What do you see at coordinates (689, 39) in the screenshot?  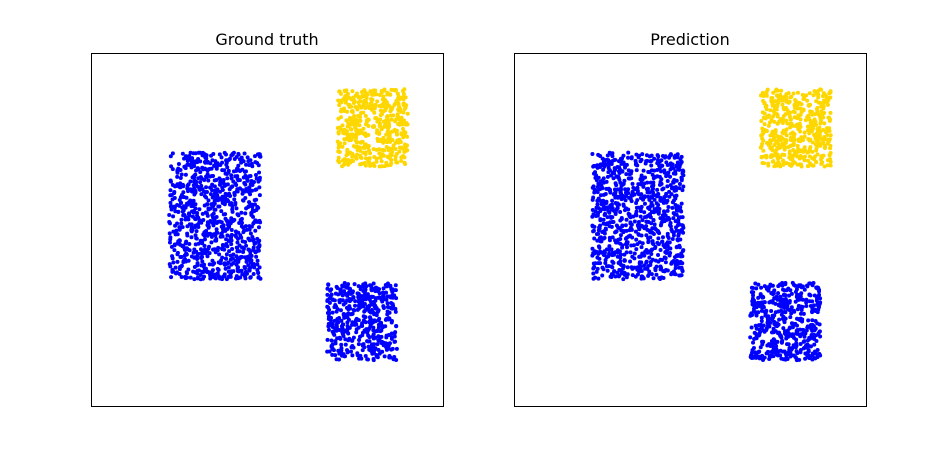 I see `subplot-title: Prediction` at bounding box center [689, 39].